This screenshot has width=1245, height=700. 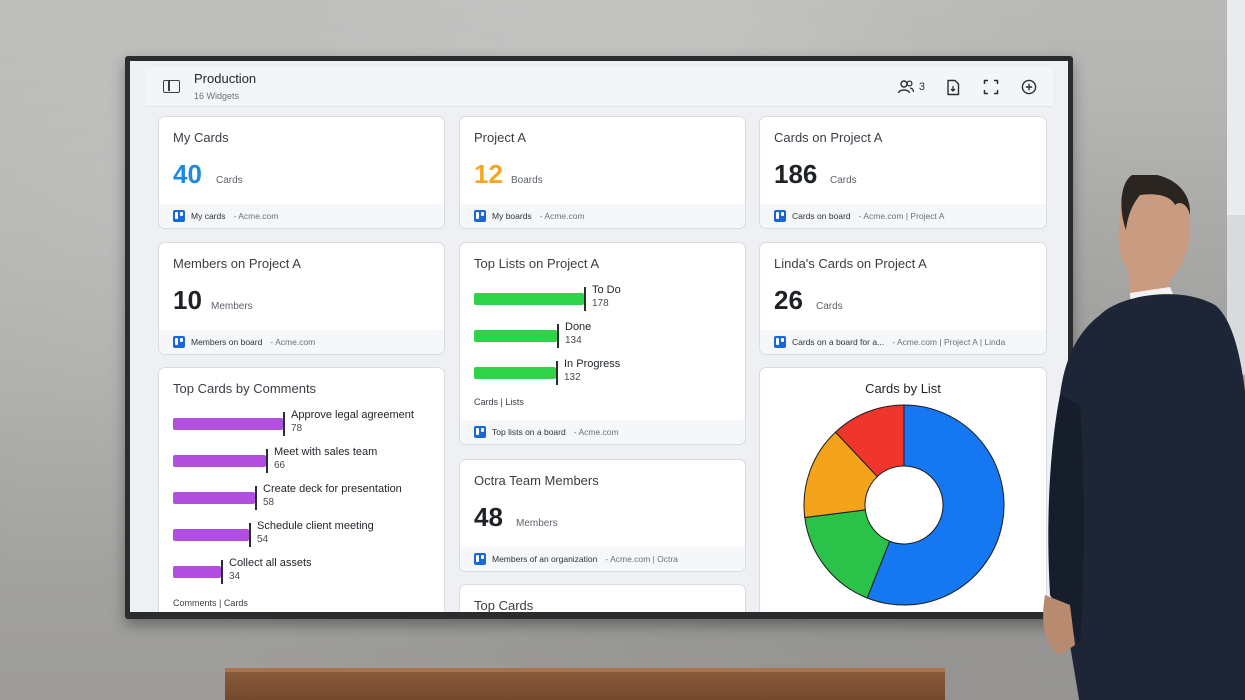 I want to click on bar-row: To Do 178, so click(x=604, y=297).